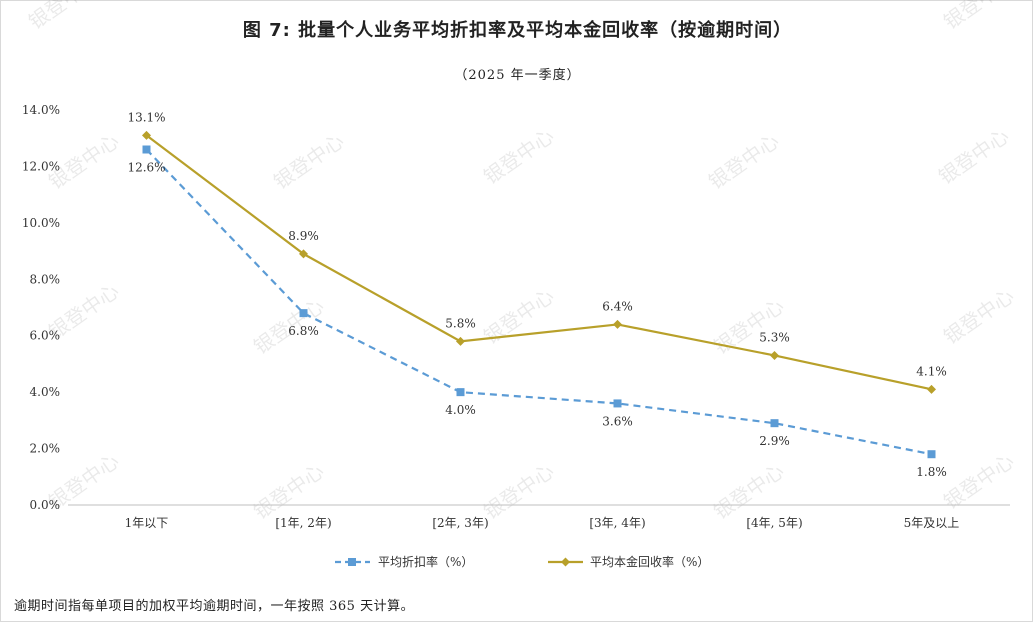 This screenshot has height=624, width=1035. Describe the element at coordinates (45, 449) in the screenshot. I see `y-tick-label: 2.0%` at that location.